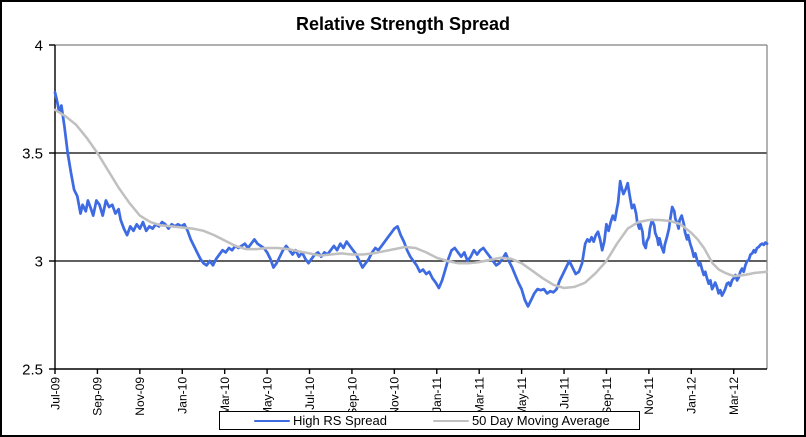 The height and width of the screenshot is (437, 806). I want to click on y-tick-label: 4, so click(39, 45).